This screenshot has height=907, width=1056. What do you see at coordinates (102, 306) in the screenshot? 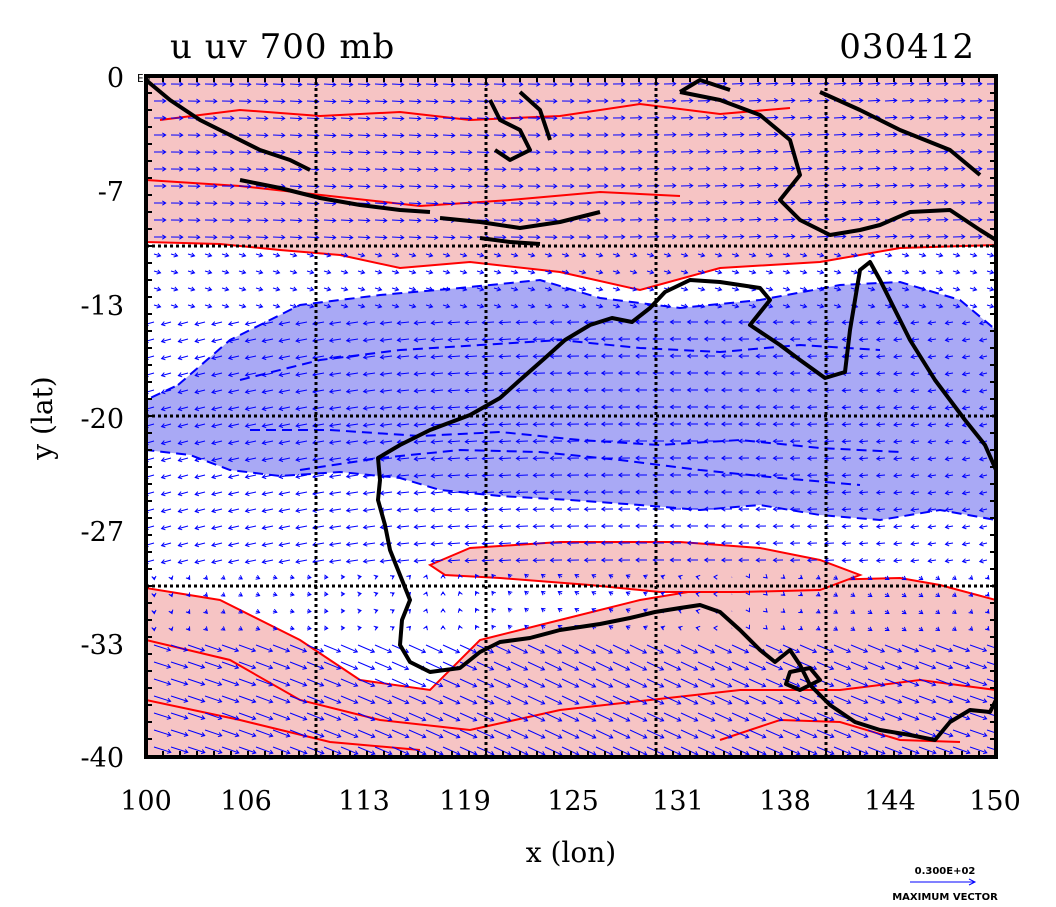
I see `y-tick-label: -13` at bounding box center [102, 306].